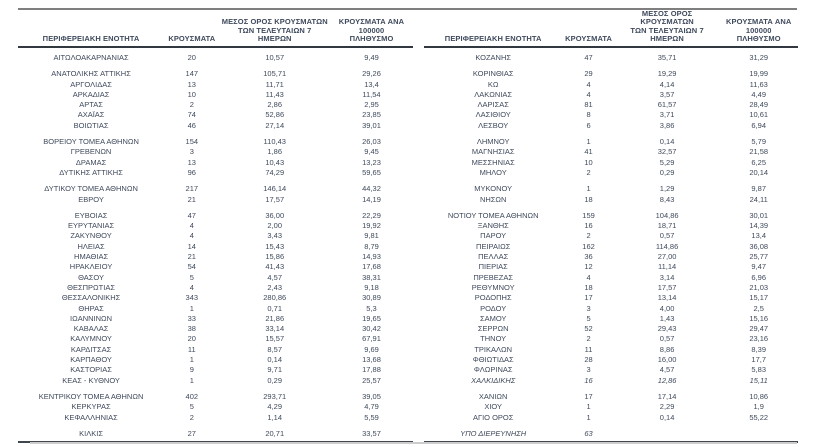  What do you see at coordinates (91, 84) in the screenshot?
I see `region-name-cell: ΑΡΓΟΛΙΔΑΣ` at bounding box center [91, 84].